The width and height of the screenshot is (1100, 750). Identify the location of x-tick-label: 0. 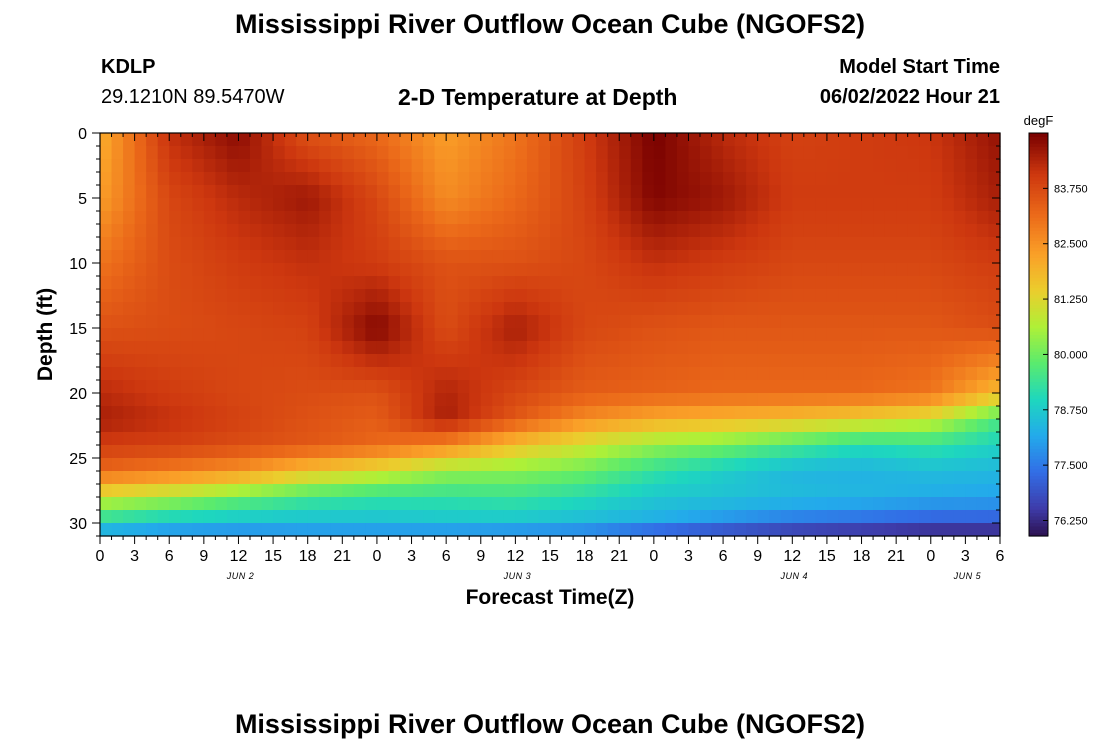
(376, 556).